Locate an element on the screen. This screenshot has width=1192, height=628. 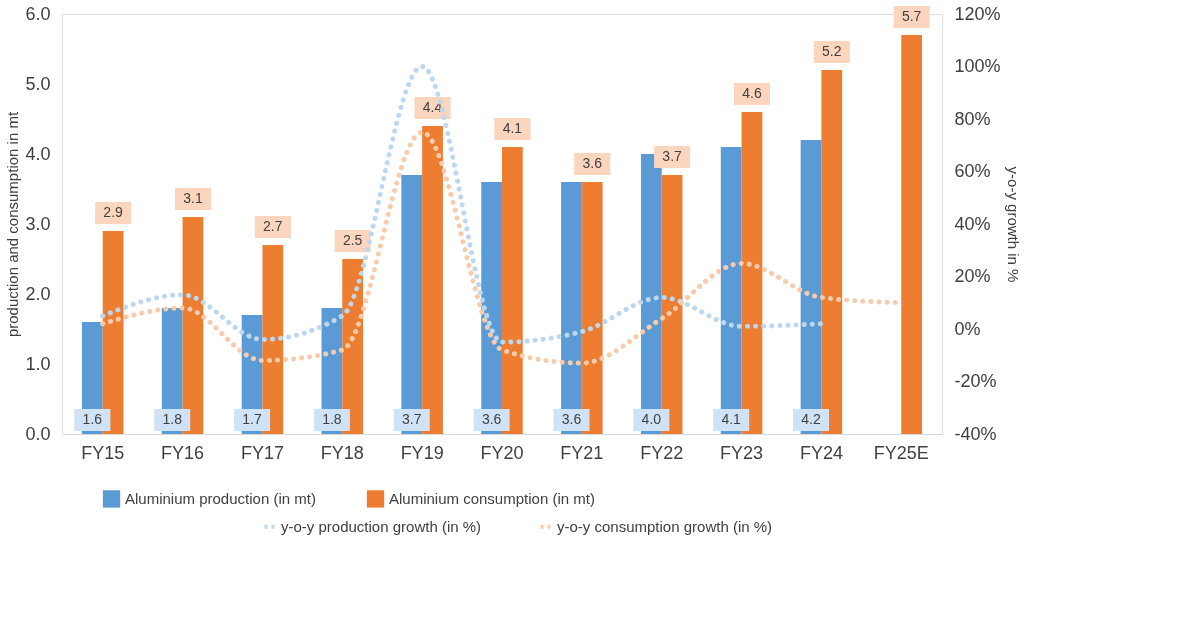
y2-tick-label: -20% is located at coordinates (975, 381).